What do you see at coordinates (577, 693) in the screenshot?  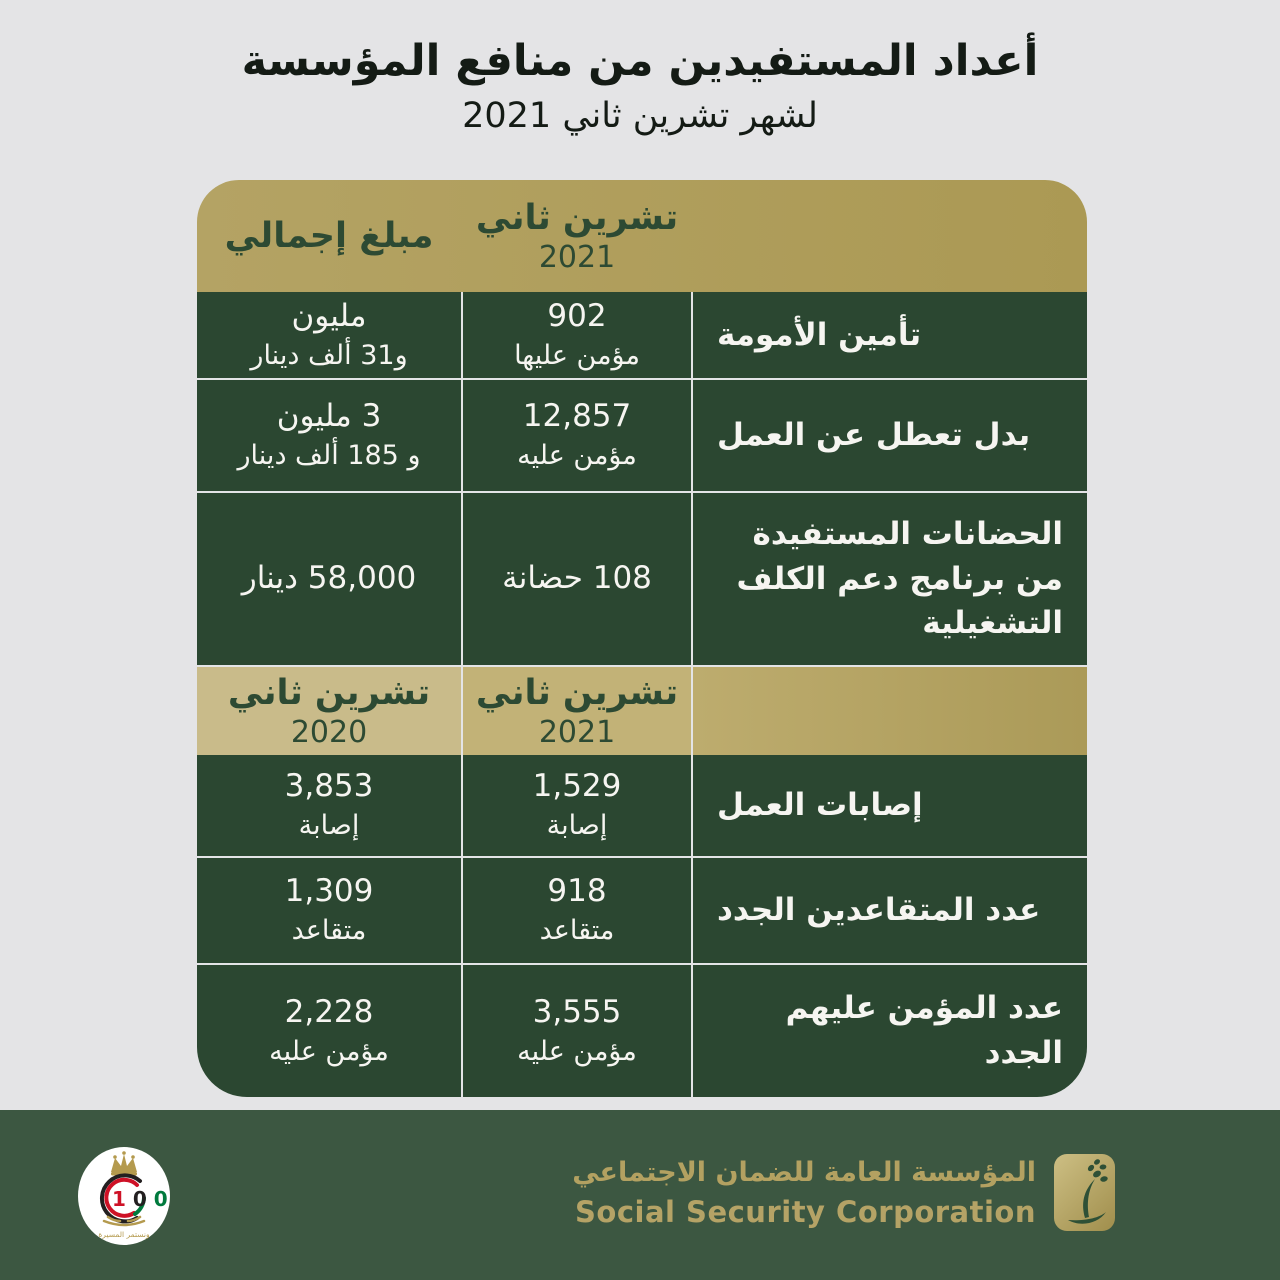 I see `header-nov-2021-b-month: تشرين ثاني` at bounding box center [577, 693].